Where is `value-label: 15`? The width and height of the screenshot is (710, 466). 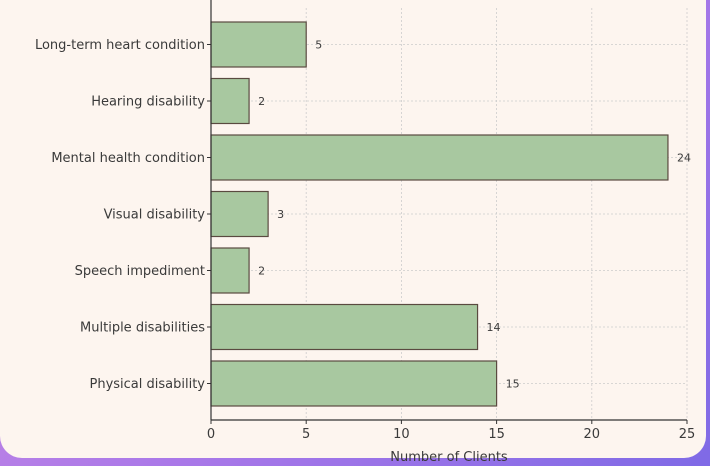 value-label: 15 is located at coordinates (513, 384).